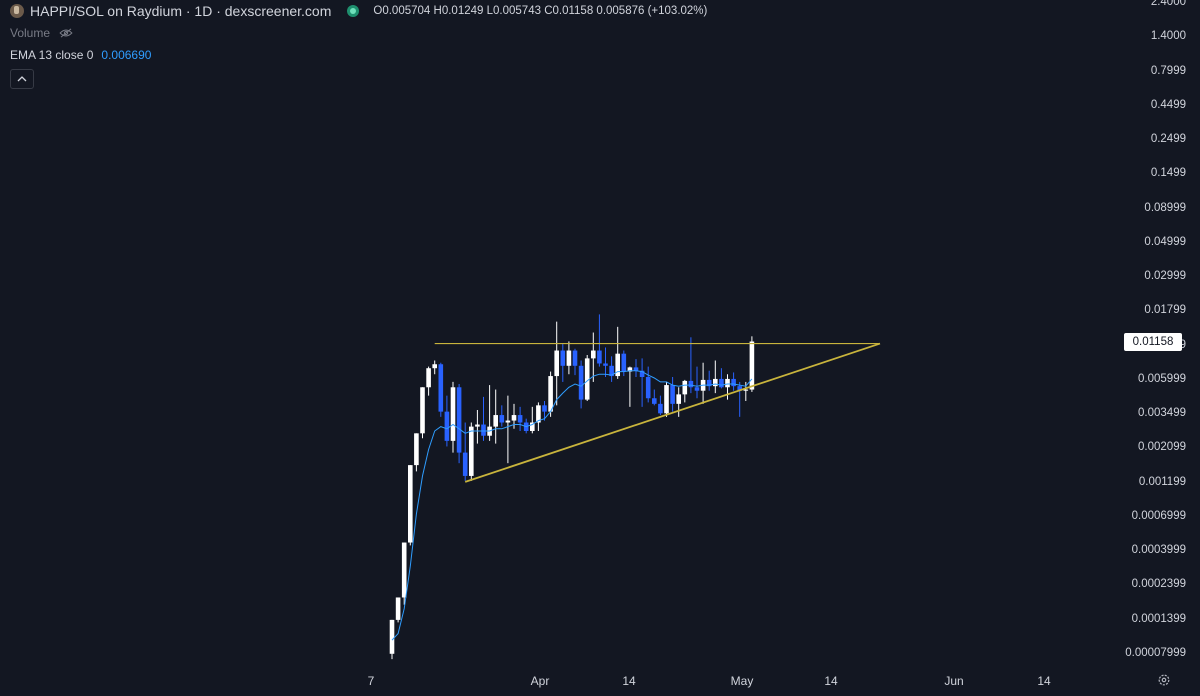  I want to click on volume-row: Volume, so click(358, 33).